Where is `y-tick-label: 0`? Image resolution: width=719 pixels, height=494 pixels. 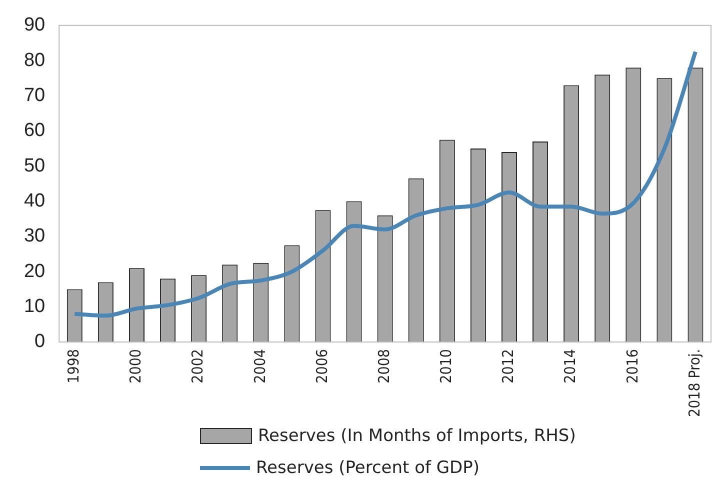
y-tick-label: 0 is located at coordinates (40, 341).